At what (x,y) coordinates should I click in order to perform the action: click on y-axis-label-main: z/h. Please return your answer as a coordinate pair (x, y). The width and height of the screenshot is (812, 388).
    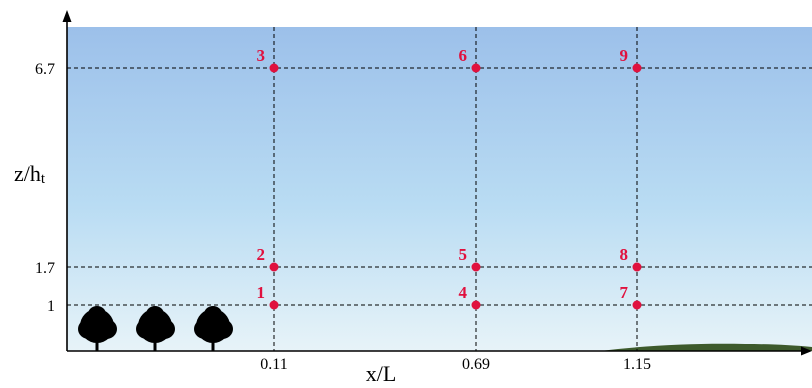
    Looking at the image, I should click on (27, 173).